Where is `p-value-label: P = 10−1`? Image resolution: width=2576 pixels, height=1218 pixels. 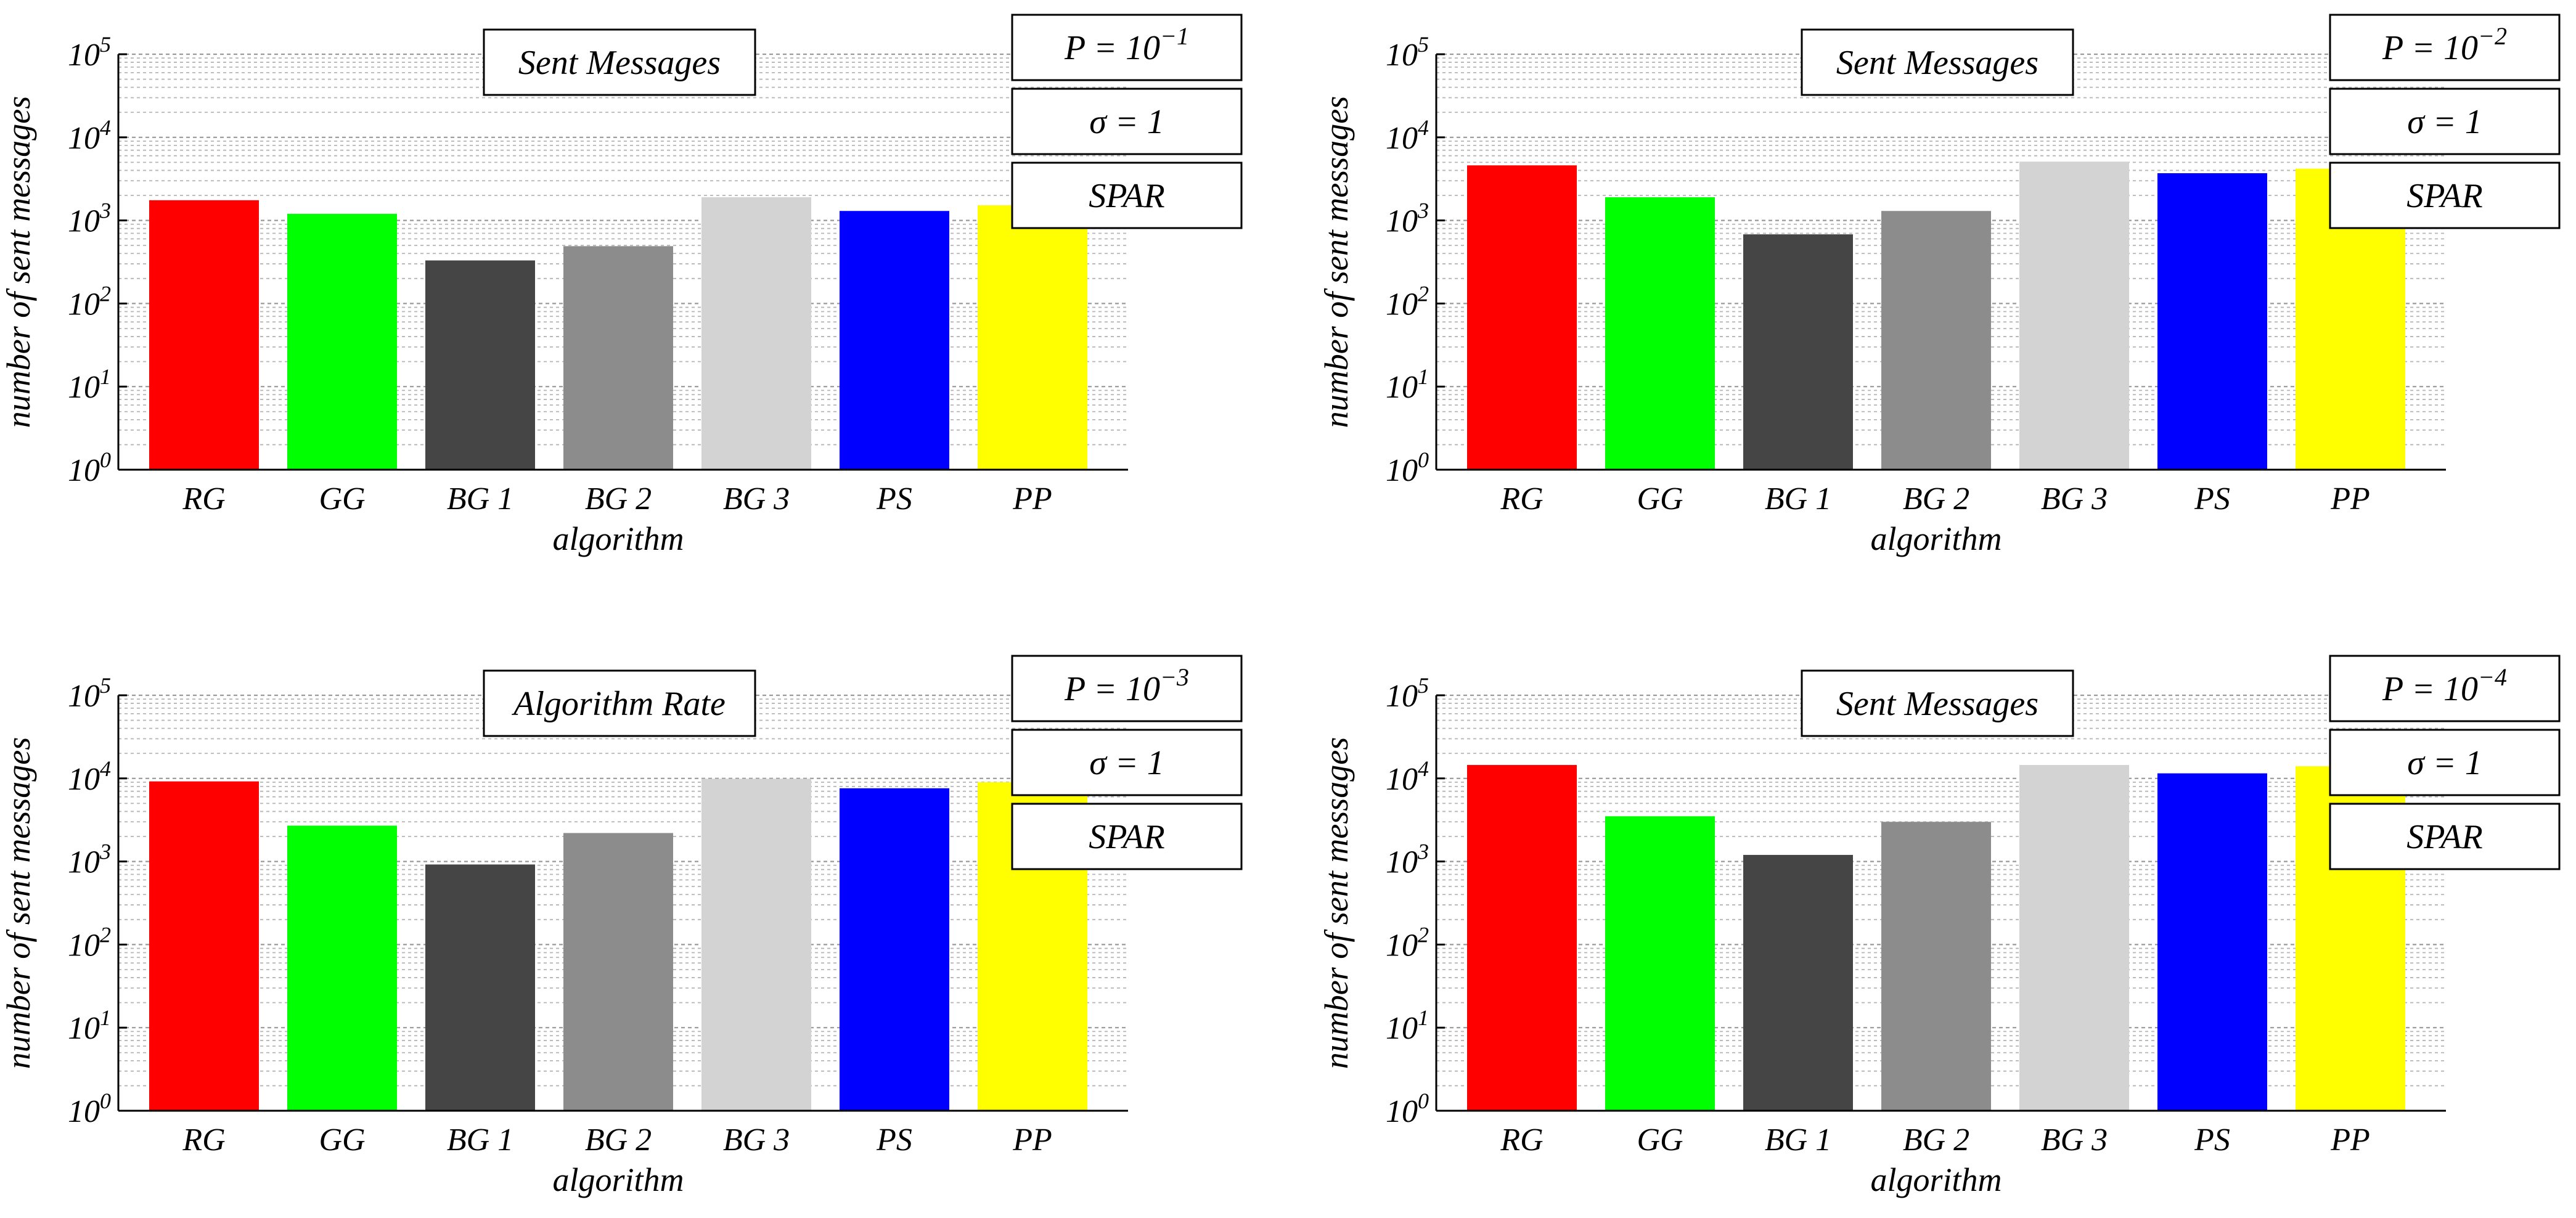 p-value-label: P = 10−1 is located at coordinates (1126, 44).